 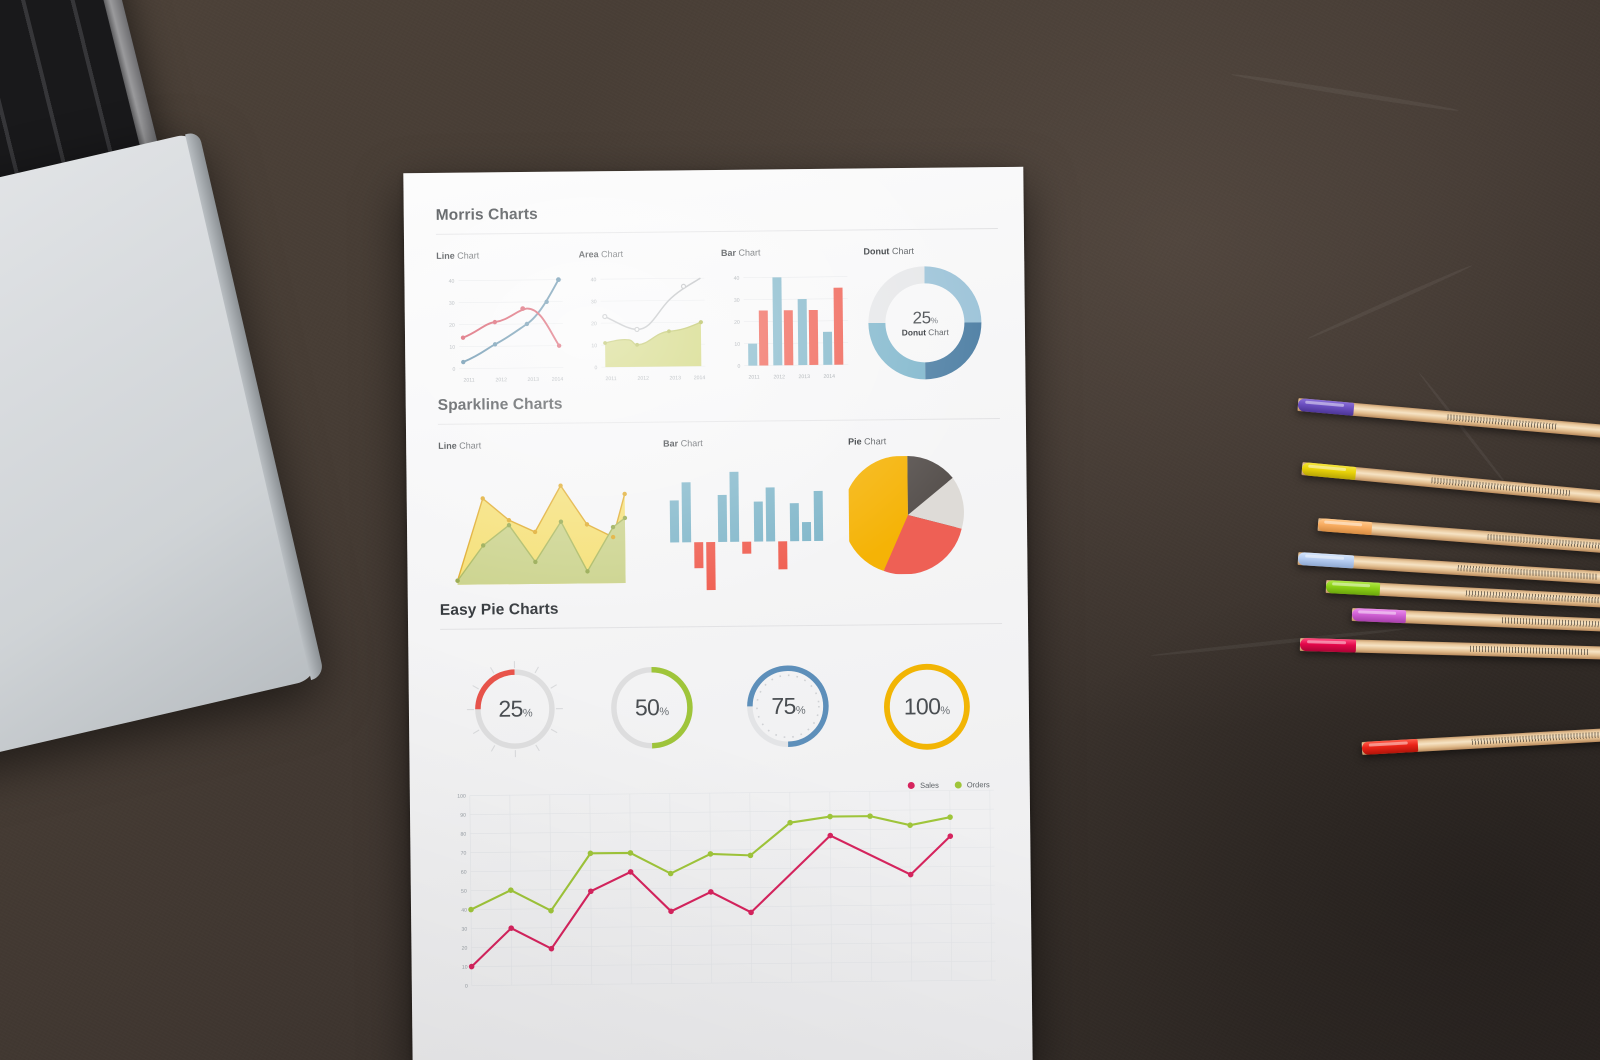 I want to click on chart-legend: Sales Orders, so click(x=949, y=785).